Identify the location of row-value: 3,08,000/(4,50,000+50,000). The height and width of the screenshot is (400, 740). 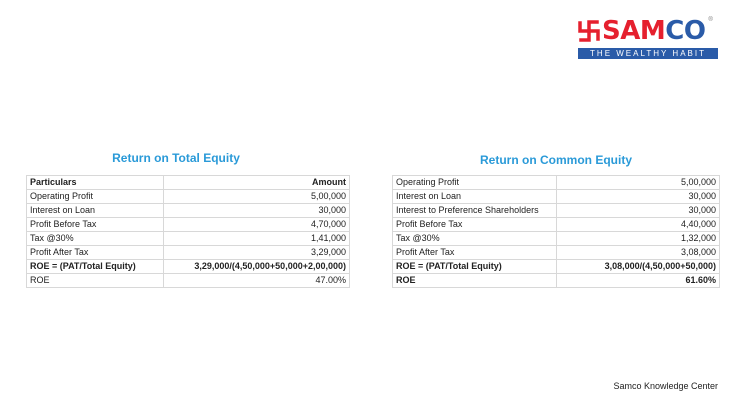
(638, 266).